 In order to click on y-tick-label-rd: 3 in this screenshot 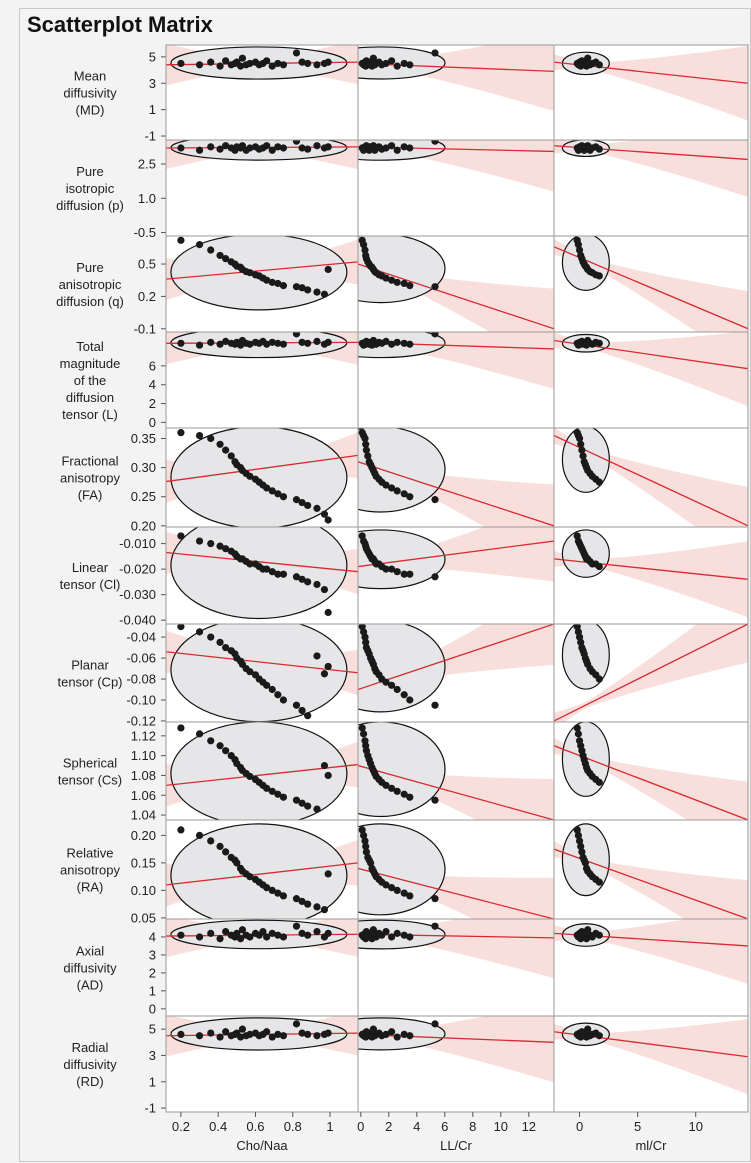, I will do `click(152, 1055)`.